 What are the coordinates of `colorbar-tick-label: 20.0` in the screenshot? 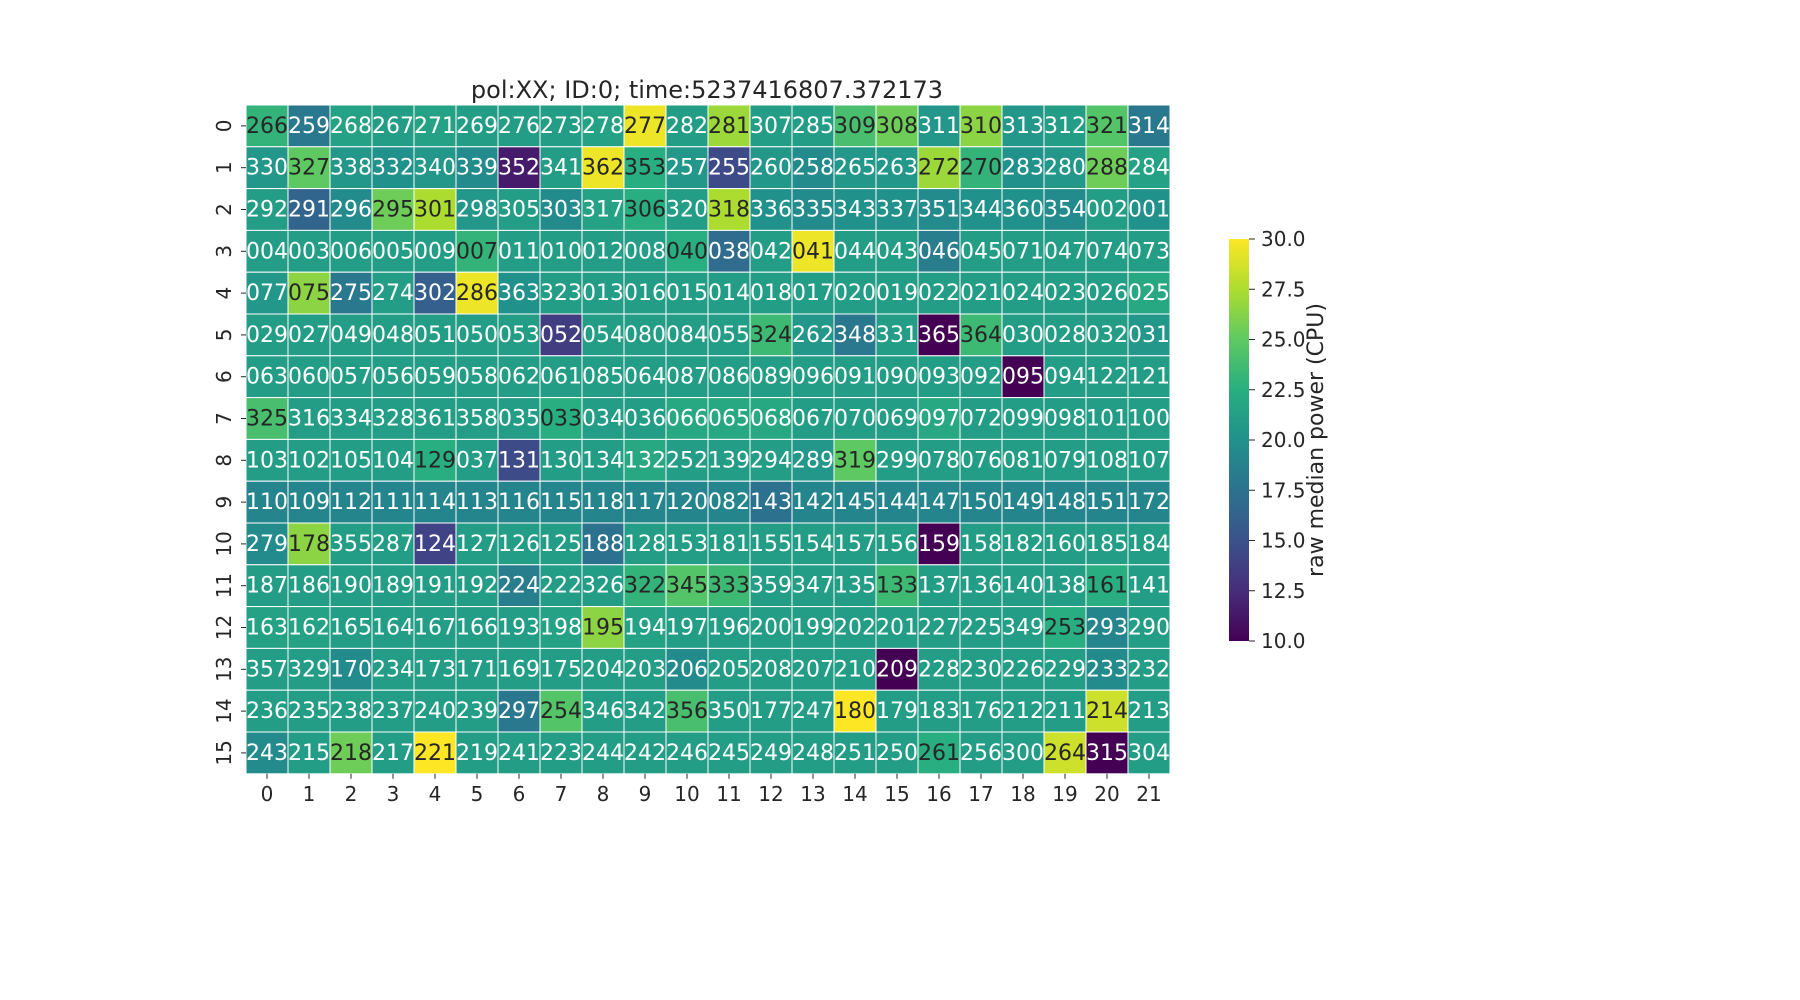 It's located at (1283, 440).